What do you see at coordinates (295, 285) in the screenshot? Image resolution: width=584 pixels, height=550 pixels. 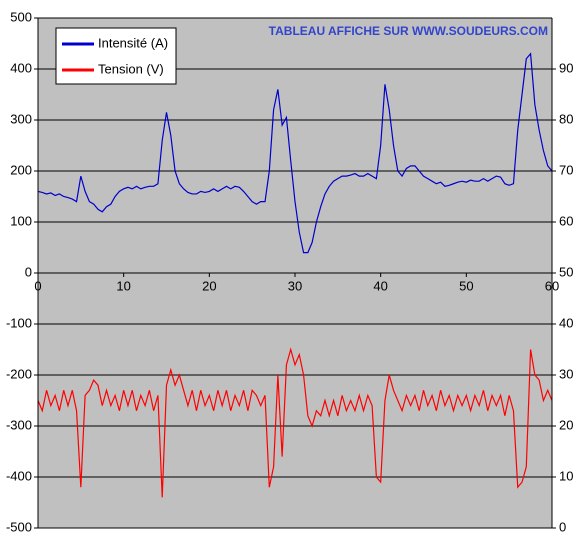 I see `x-tick-label: 30` at bounding box center [295, 285].